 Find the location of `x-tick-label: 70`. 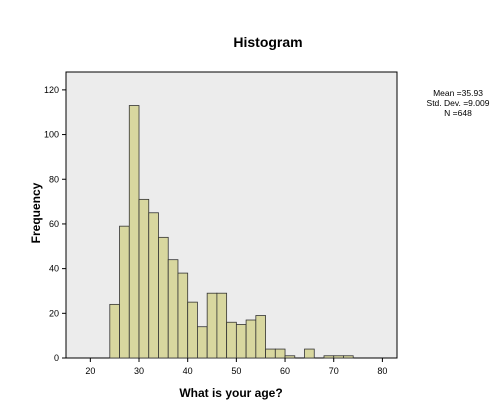

x-tick-label: 70 is located at coordinates (334, 371).